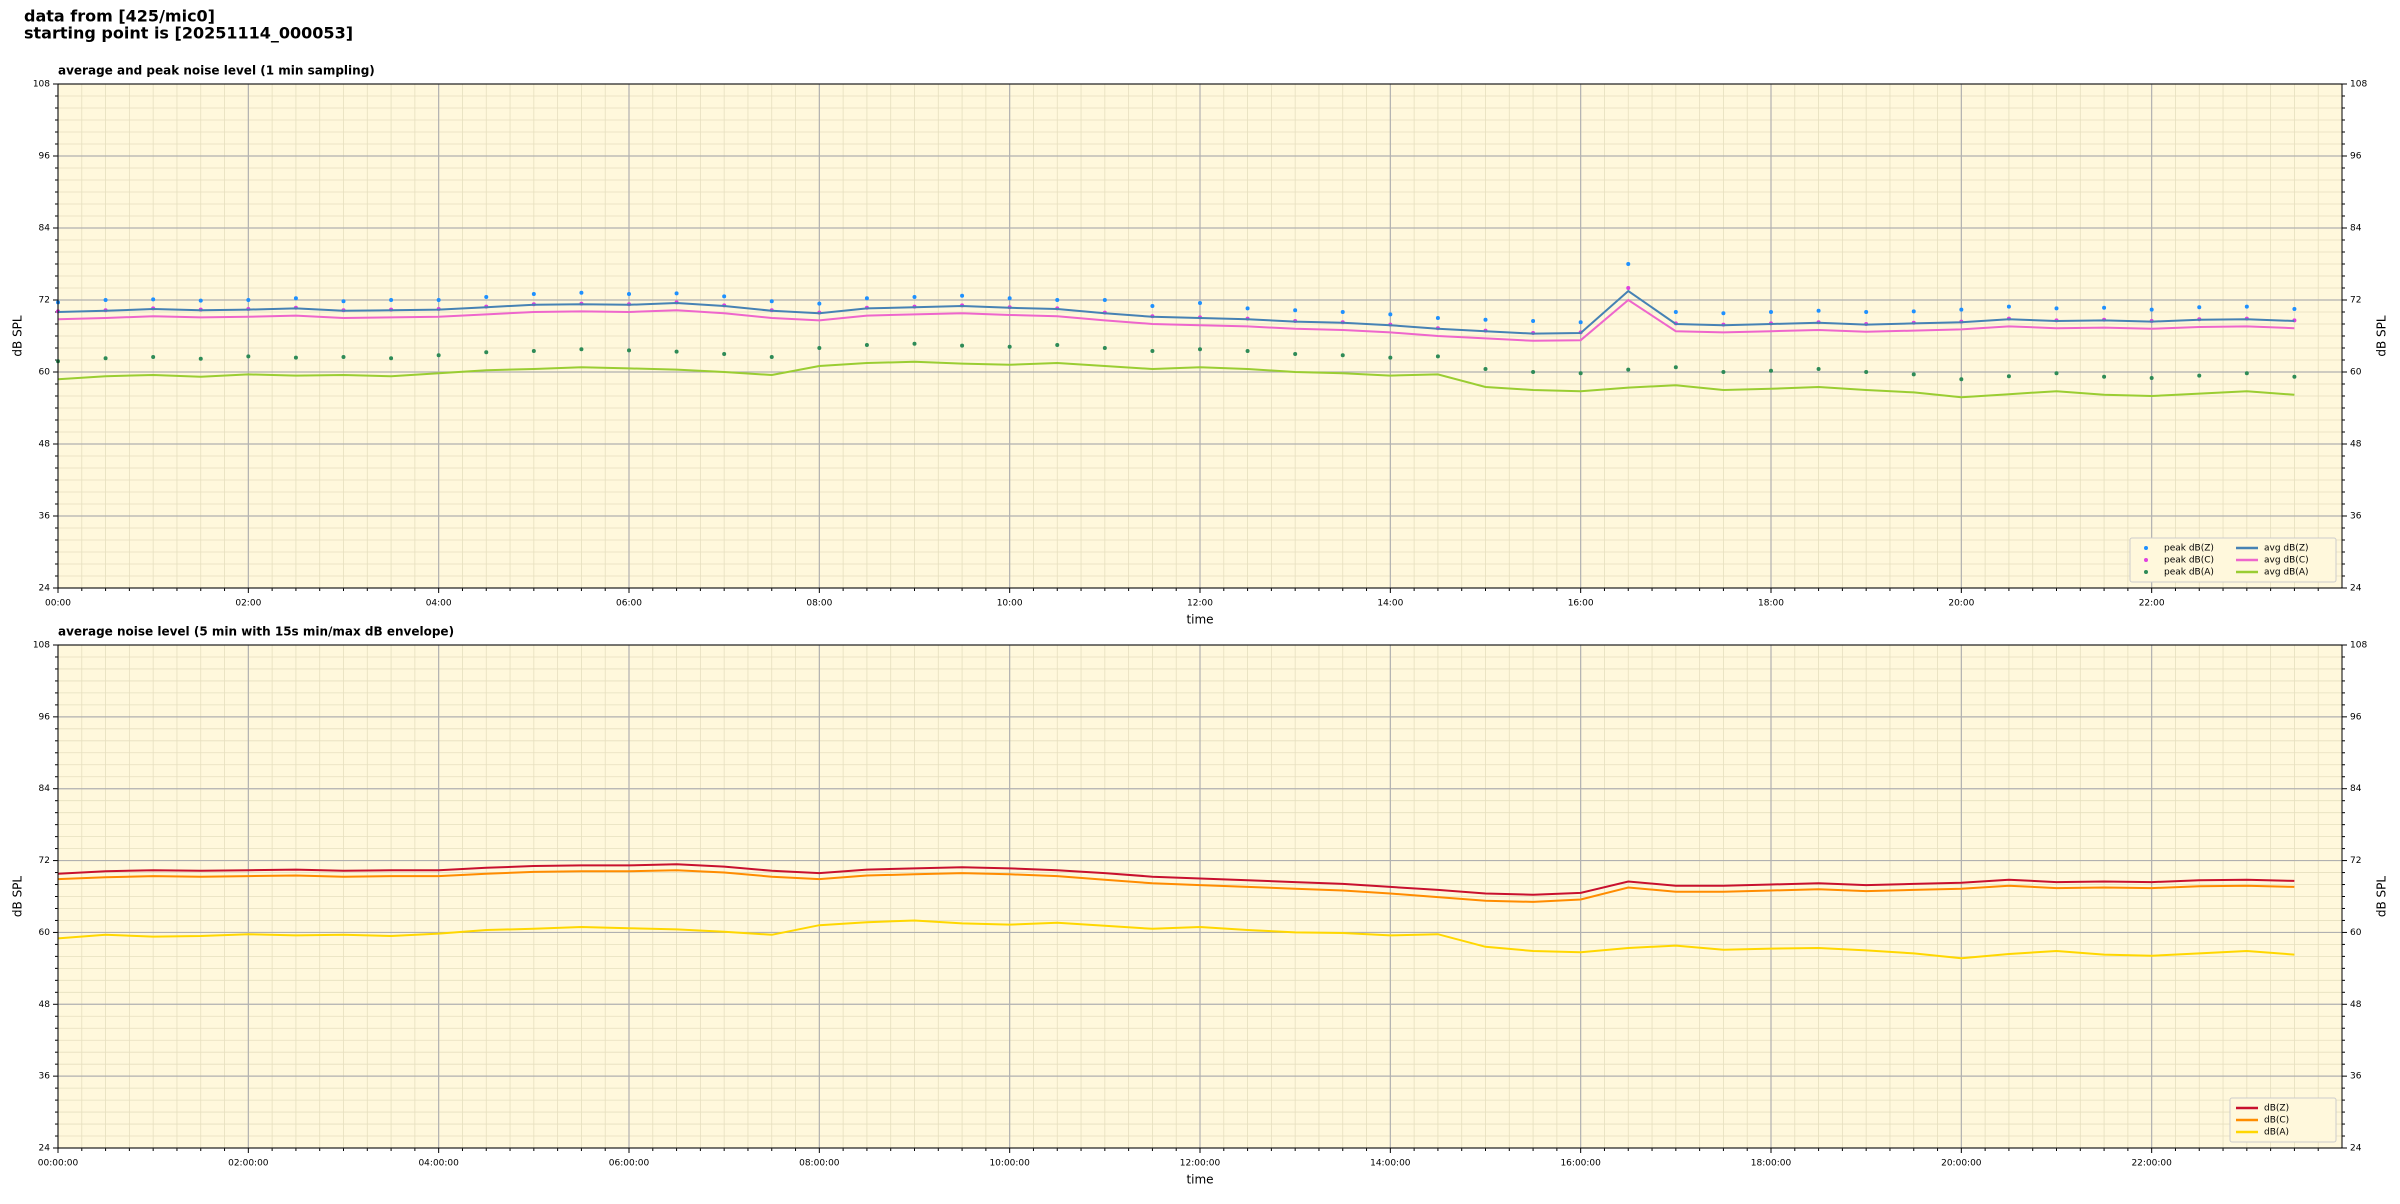  What do you see at coordinates (2276, 1109) in the screenshot?
I see `legend-label: dB(Z)` at bounding box center [2276, 1109].